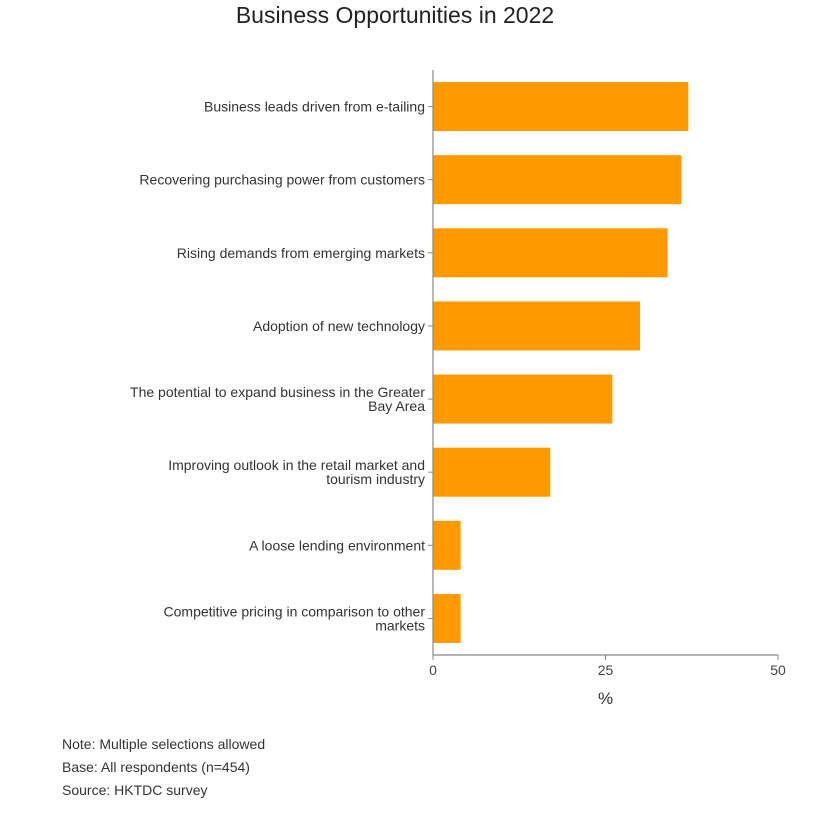  I want to click on category-label-line: Bay Area, so click(396, 406).